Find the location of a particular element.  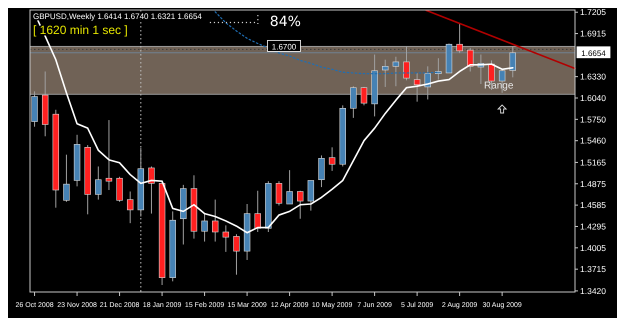

y-tick-label: 1.5460 is located at coordinates (593, 141).